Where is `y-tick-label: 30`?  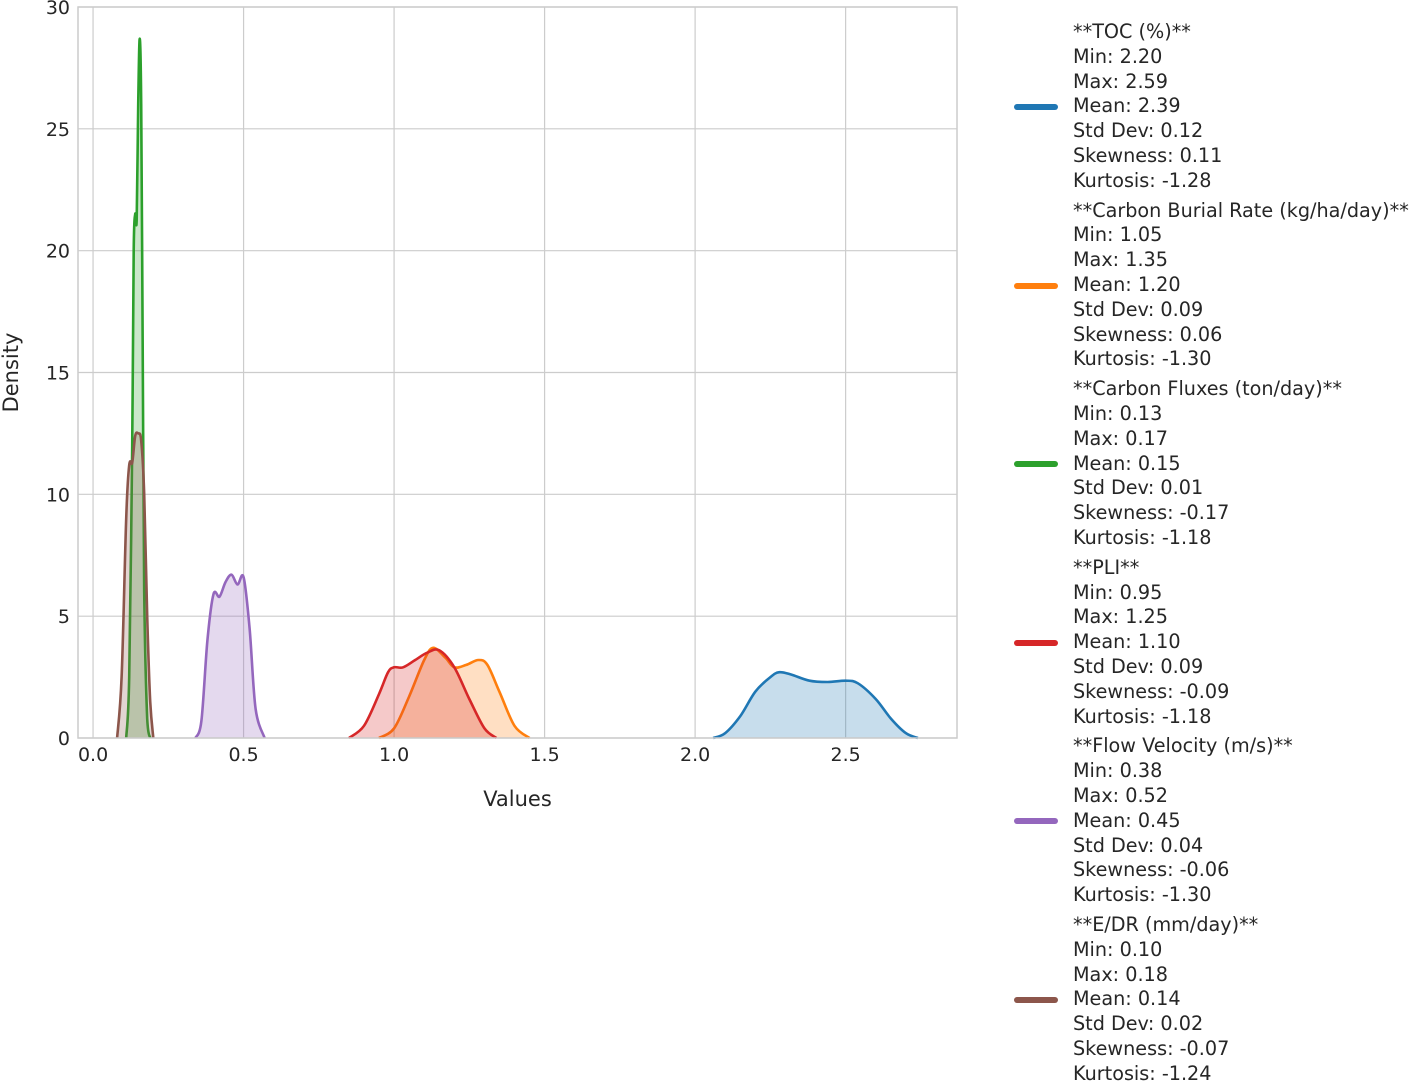 y-tick-label: 30 is located at coordinates (58, 9).